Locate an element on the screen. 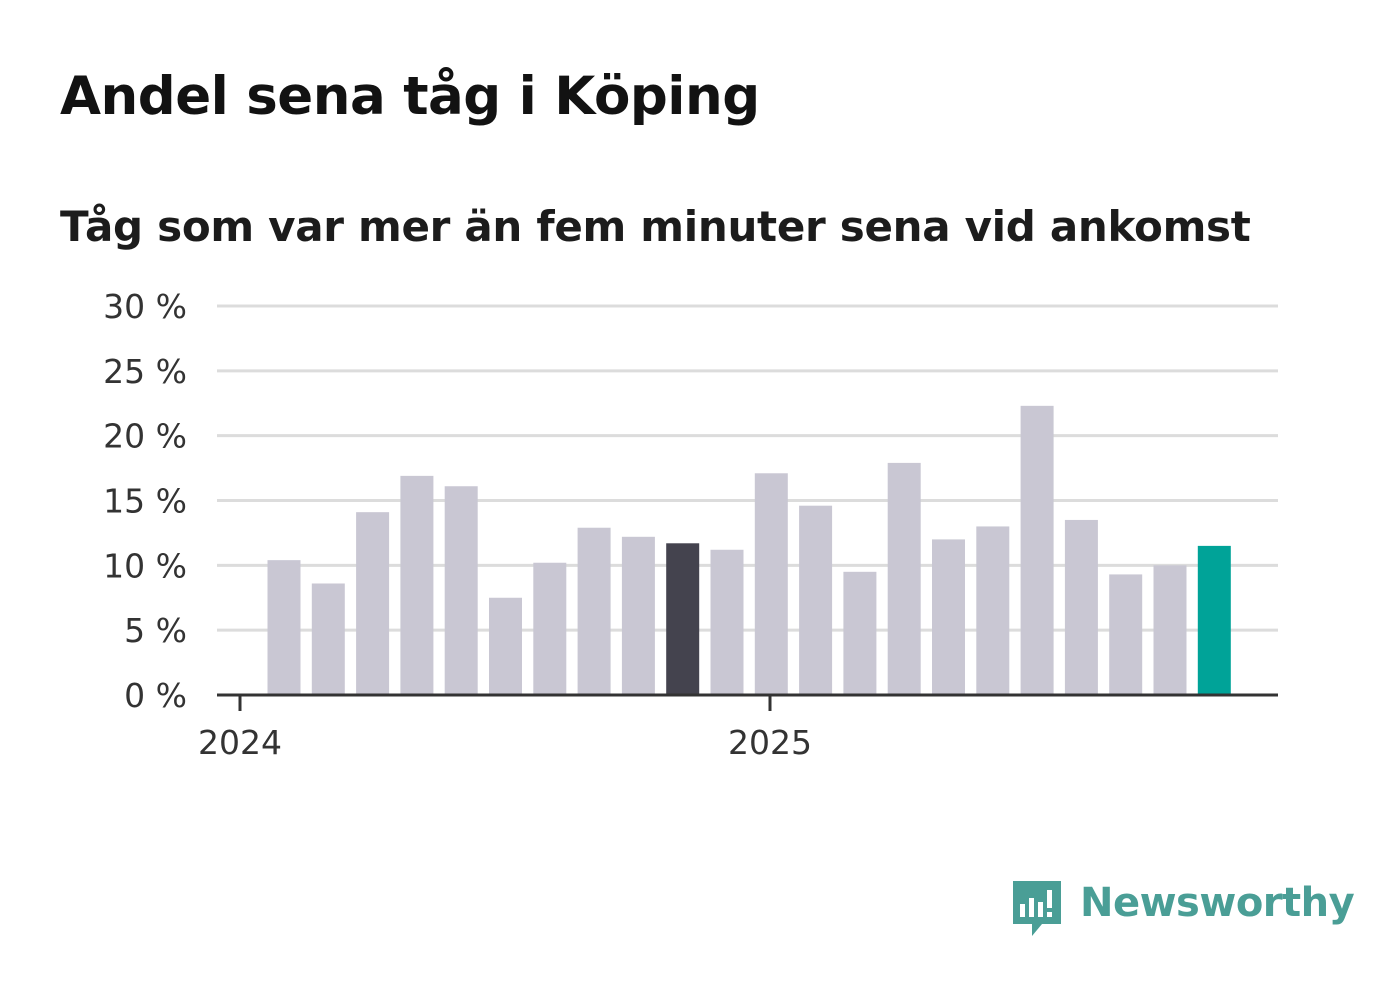  y-tick-label: 5 % is located at coordinates (155, 630).